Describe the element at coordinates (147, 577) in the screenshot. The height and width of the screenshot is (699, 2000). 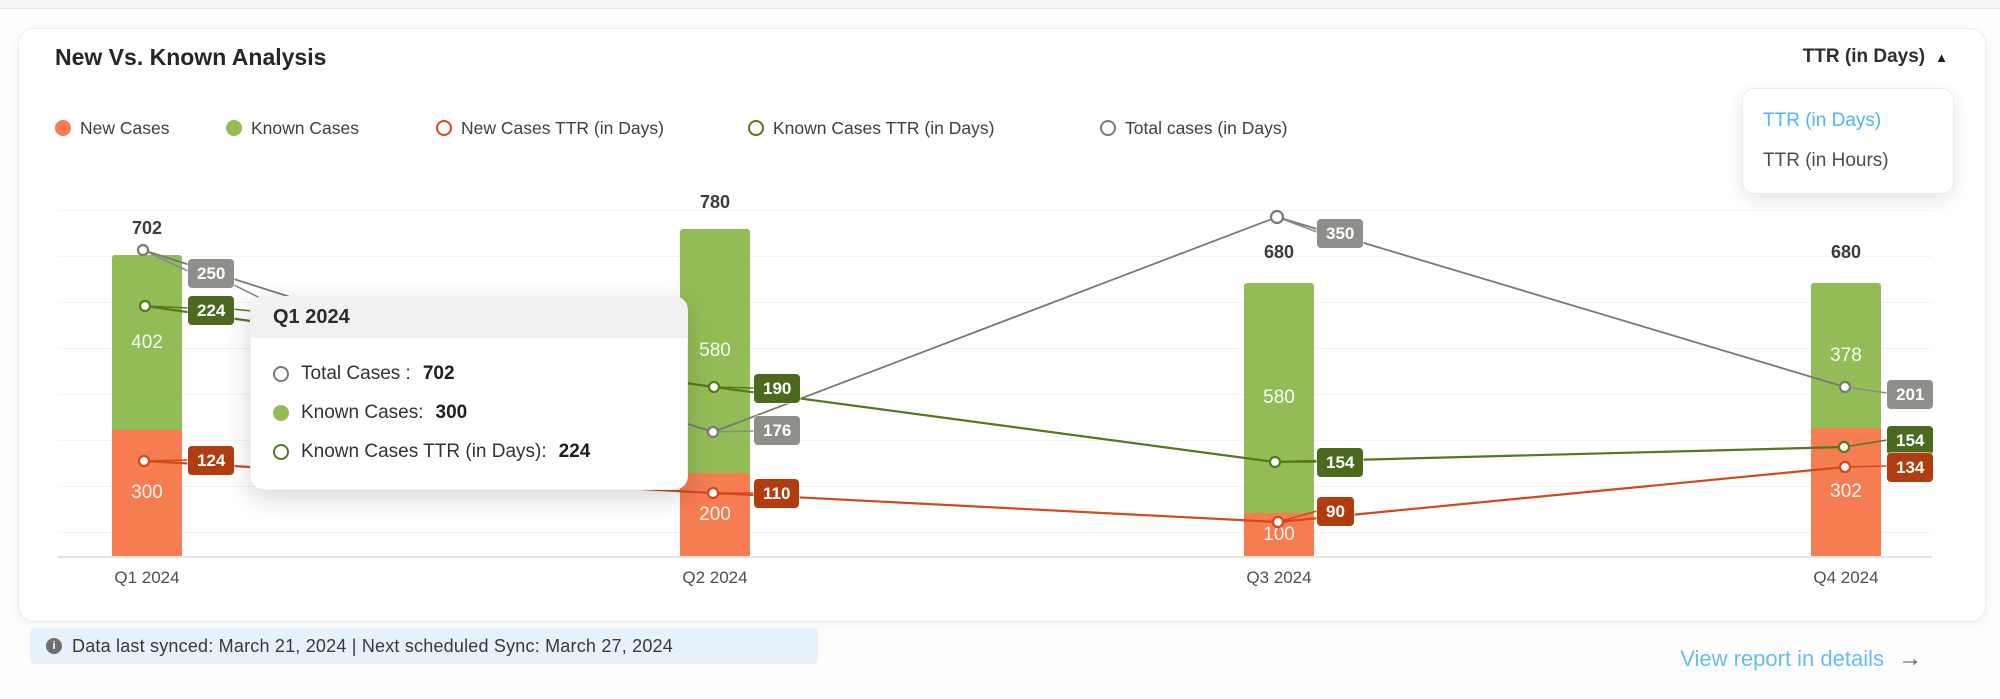
I see `x-tick-q1: Q1 2024` at that location.